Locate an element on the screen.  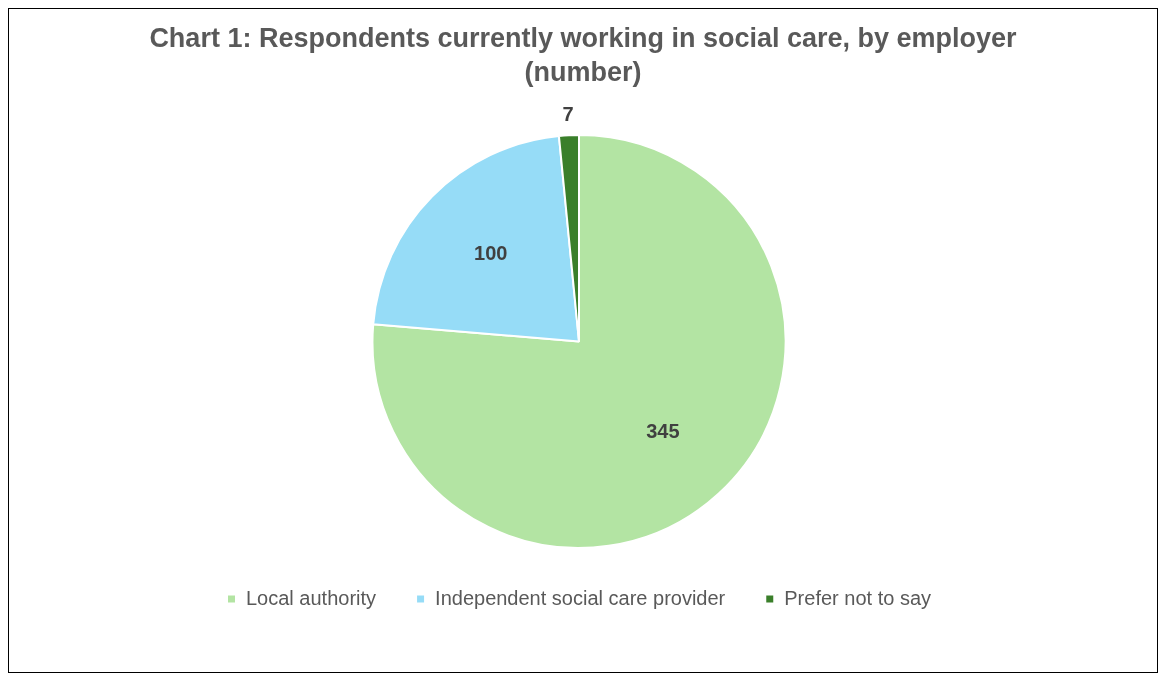
data-label: 7 is located at coordinates (568, 113).